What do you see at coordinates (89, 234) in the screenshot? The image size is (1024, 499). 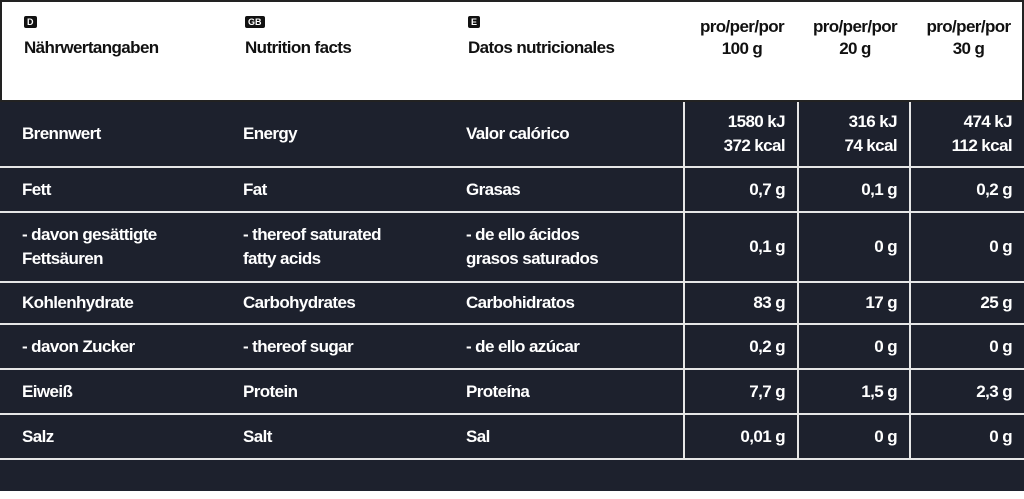 I see `cell-text: - davon gesättigte` at bounding box center [89, 234].